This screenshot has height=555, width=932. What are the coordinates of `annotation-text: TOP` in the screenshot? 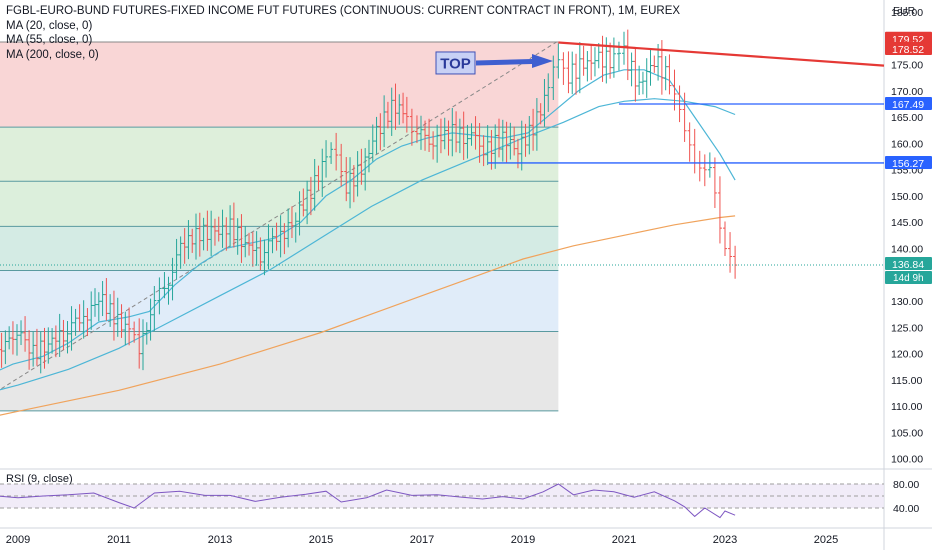 It's located at (455, 63).